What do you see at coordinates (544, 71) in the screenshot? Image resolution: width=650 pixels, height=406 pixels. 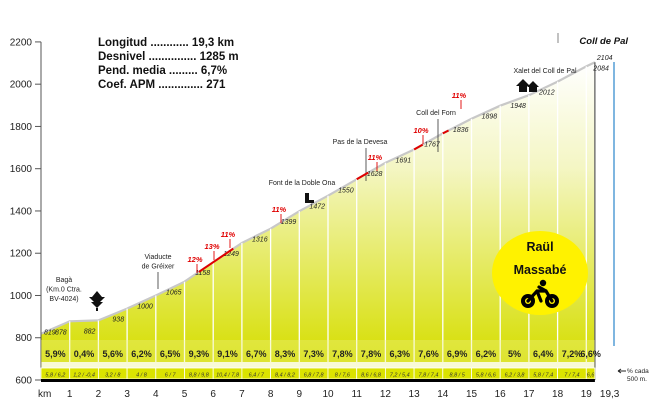 I see `place-label: Xalet del Coll de Pal` at bounding box center [544, 71].